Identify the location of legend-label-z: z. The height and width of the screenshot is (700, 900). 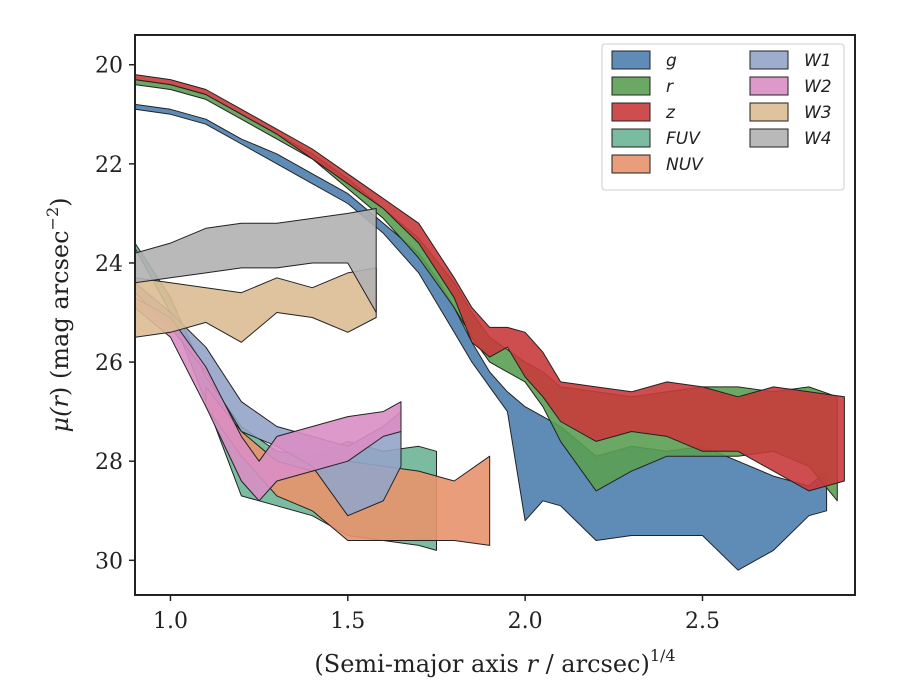
(670, 113).